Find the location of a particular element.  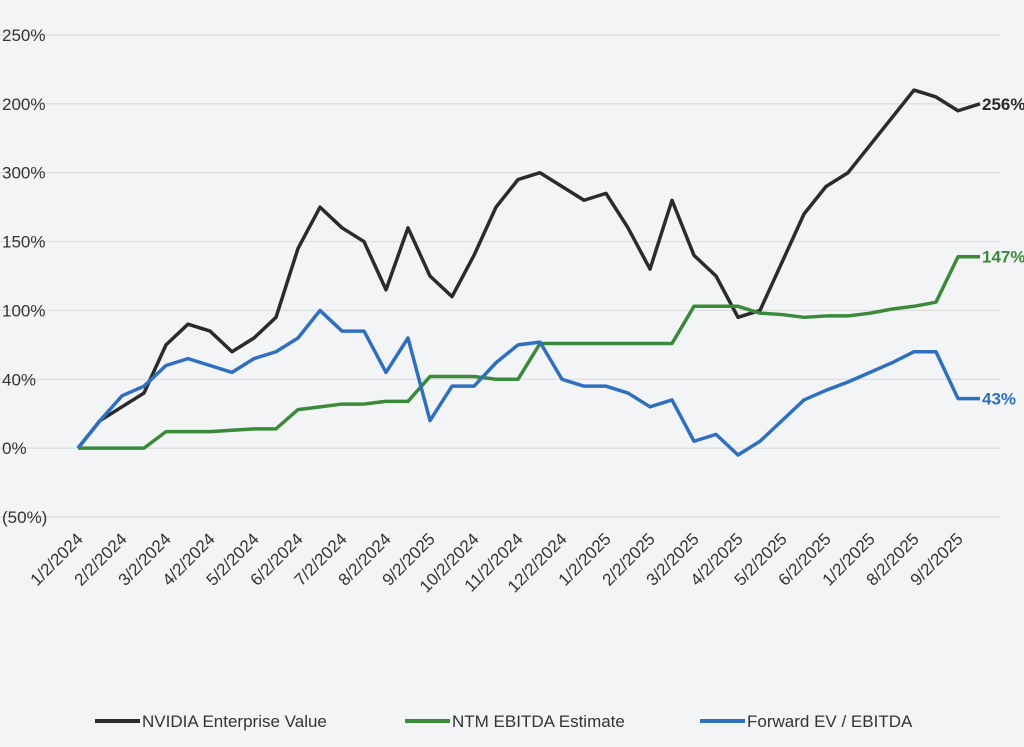

y-tick-label: (50%) is located at coordinates (24, 517).